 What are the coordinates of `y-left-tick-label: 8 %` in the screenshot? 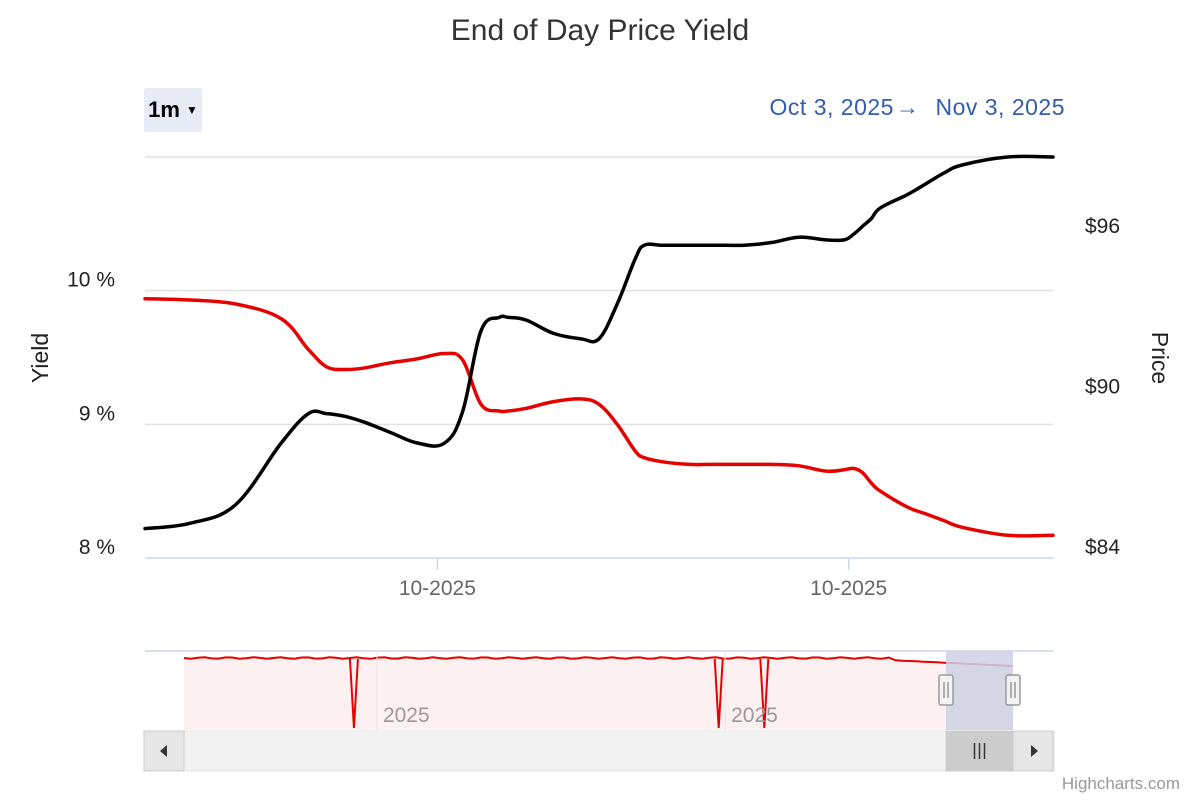 It's located at (97, 547).